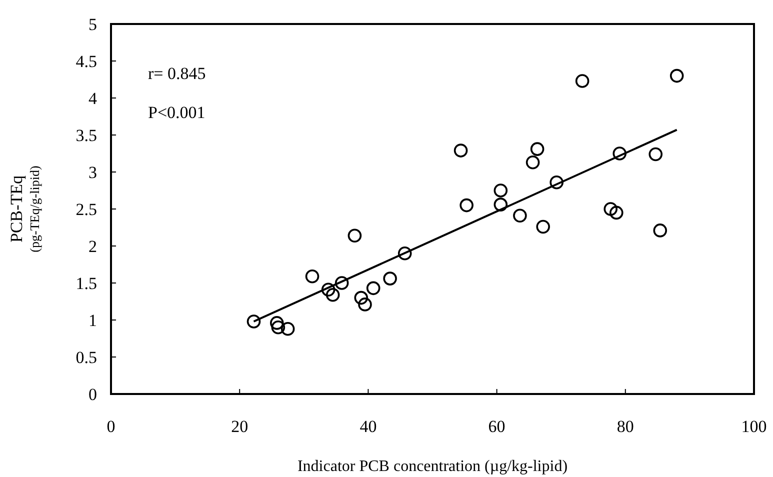  What do you see at coordinates (86, 357) in the screenshot?
I see `y-tick-label: 0.5` at bounding box center [86, 357].